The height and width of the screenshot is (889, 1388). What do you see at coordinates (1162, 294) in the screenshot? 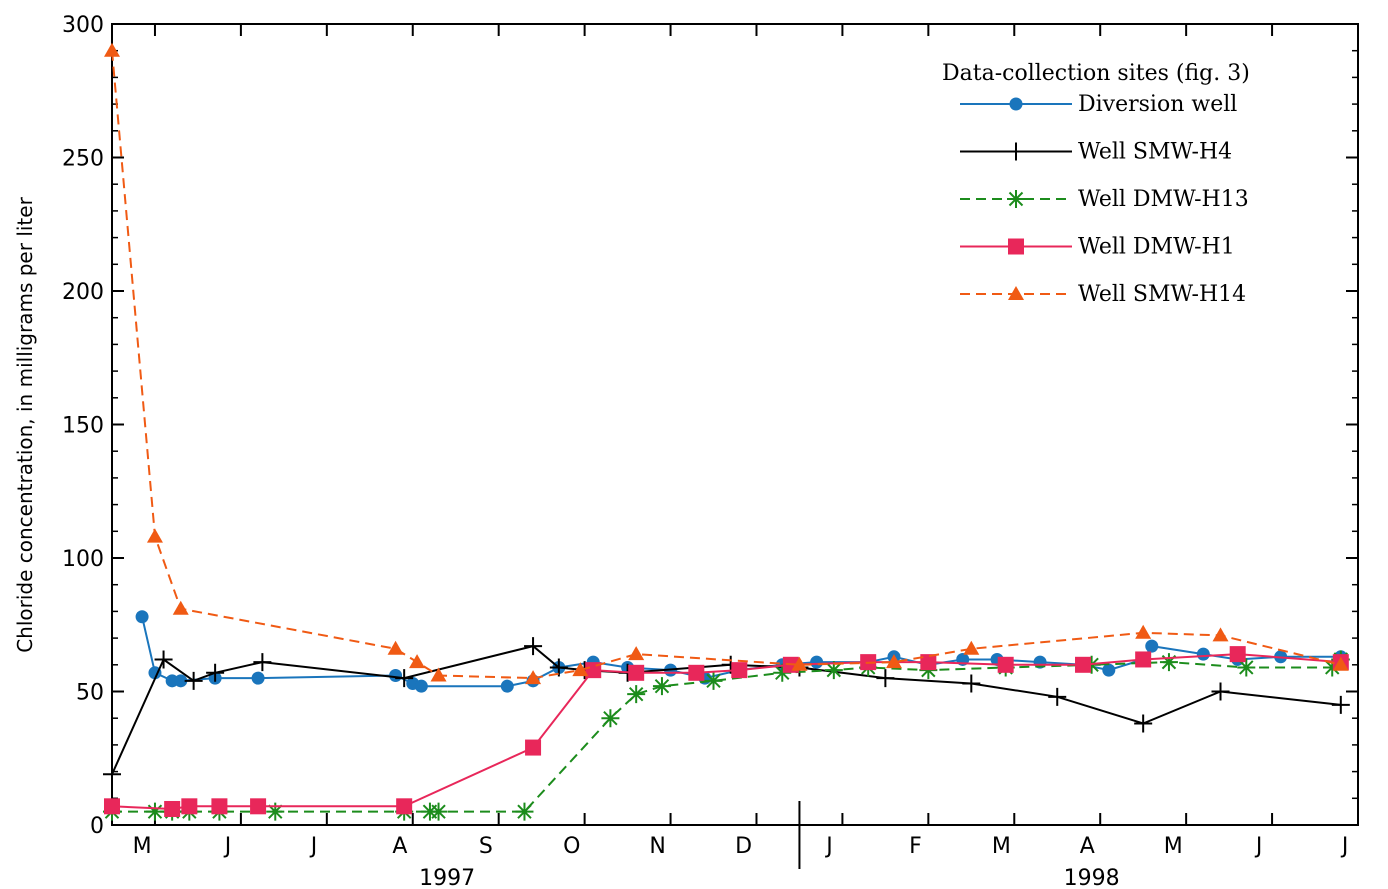
I see `legend-label: Well SMW-H14` at bounding box center [1162, 294].